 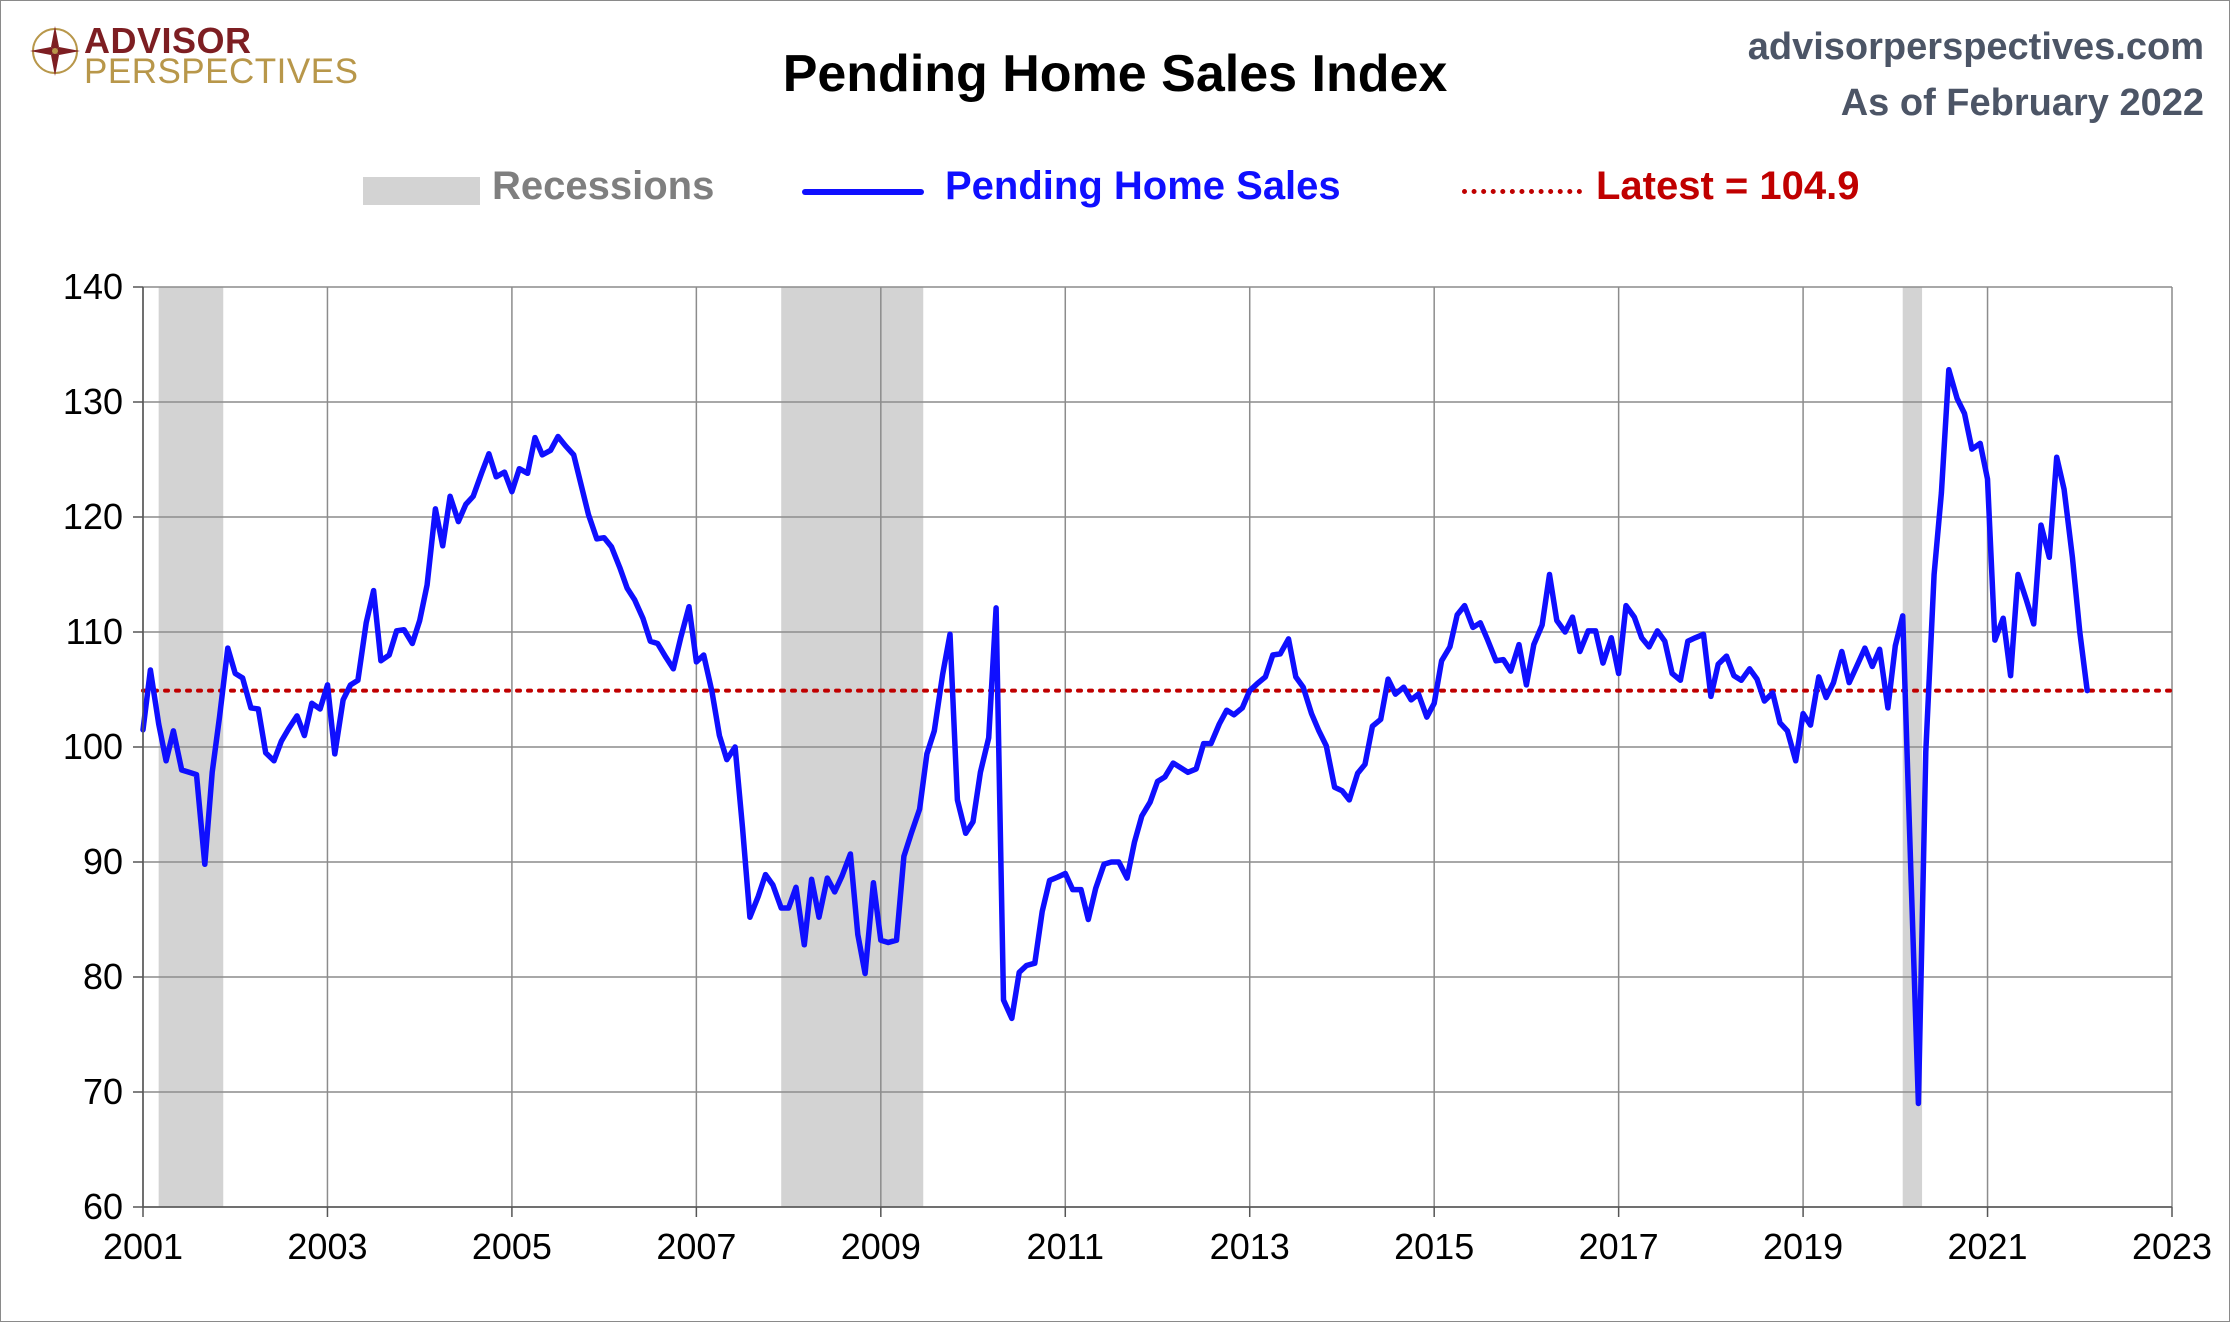 I want to click on x-tick-label: 2015, so click(x=1434, y=1246).